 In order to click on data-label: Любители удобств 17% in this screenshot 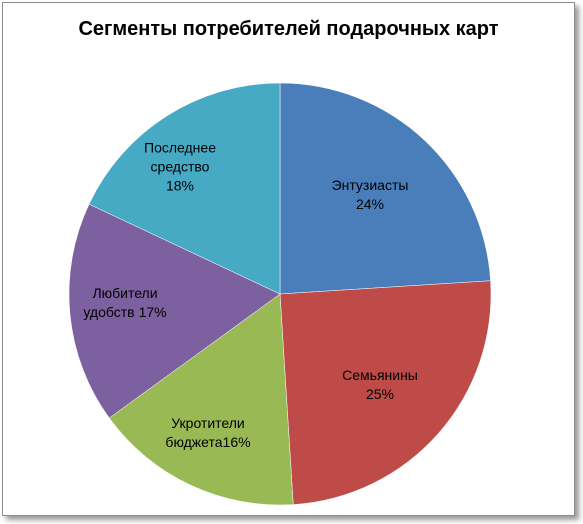, I will do `click(125, 303)`.